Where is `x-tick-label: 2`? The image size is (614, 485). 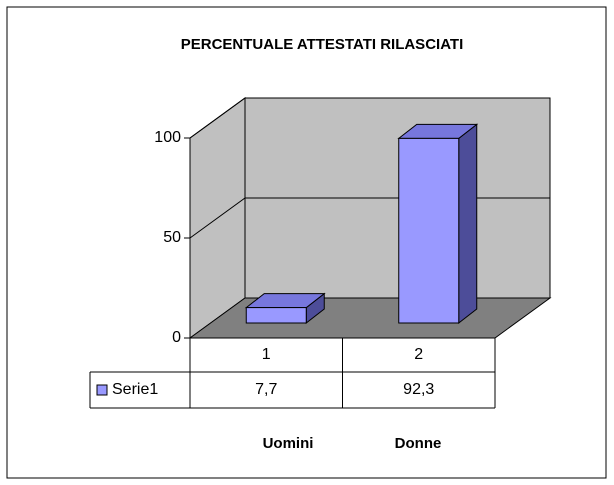 x-tick-label: 2 is located at coordinates (418, 354).